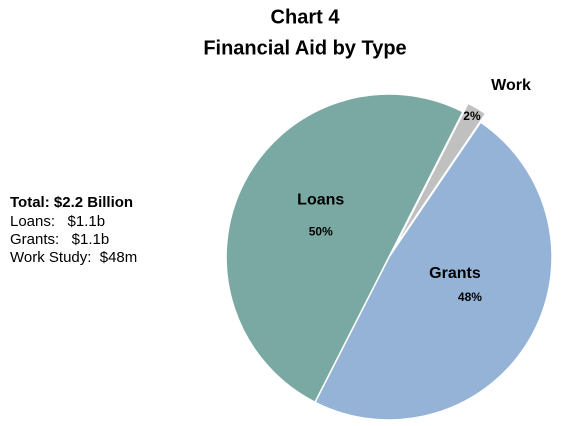 This screenshot has height=426, width=563. I want to click on summary-item: Loans: $1.1b, so click(57, 221).